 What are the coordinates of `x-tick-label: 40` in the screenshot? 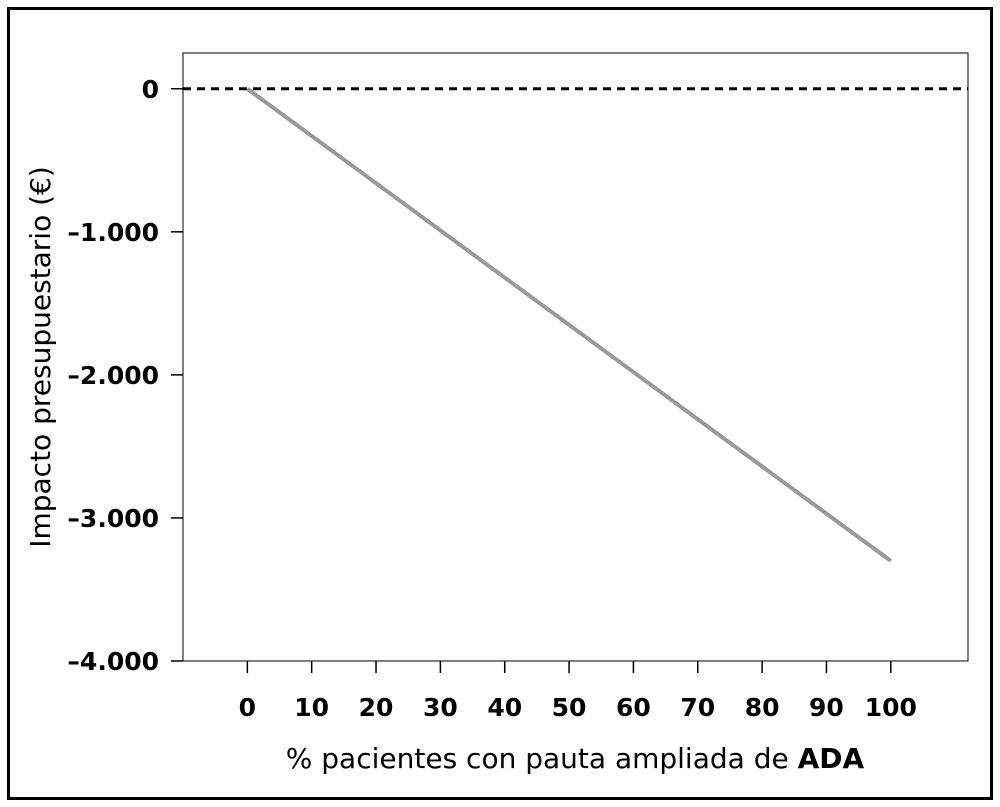 It's located at (504, 707).